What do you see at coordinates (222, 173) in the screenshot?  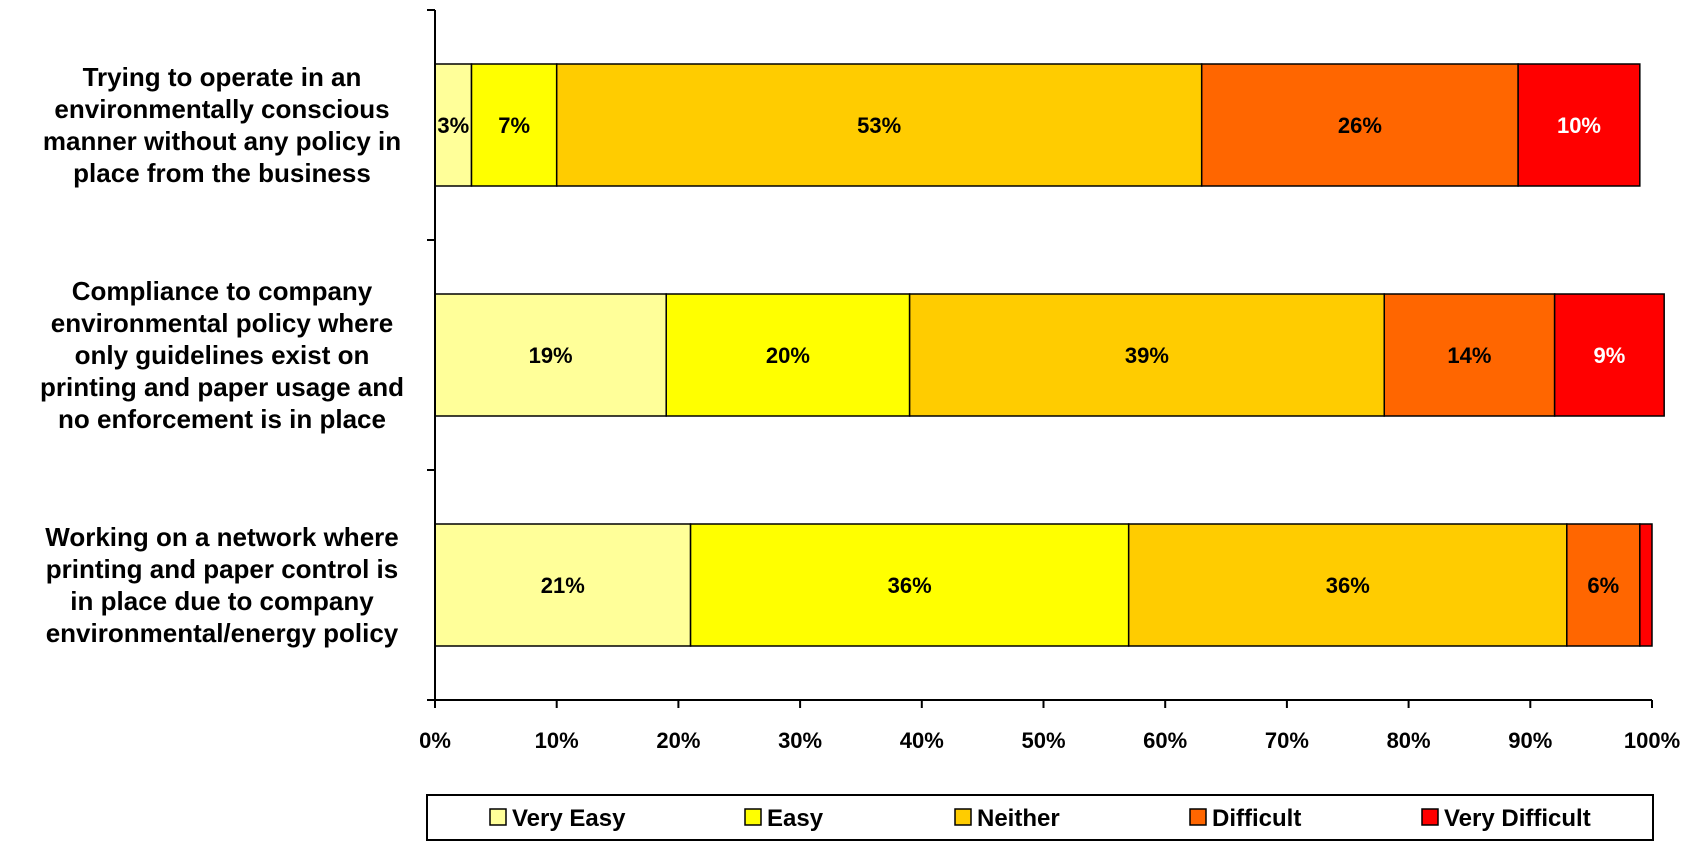 I see `category-label: place from the business` at bounding box center [222, 173].